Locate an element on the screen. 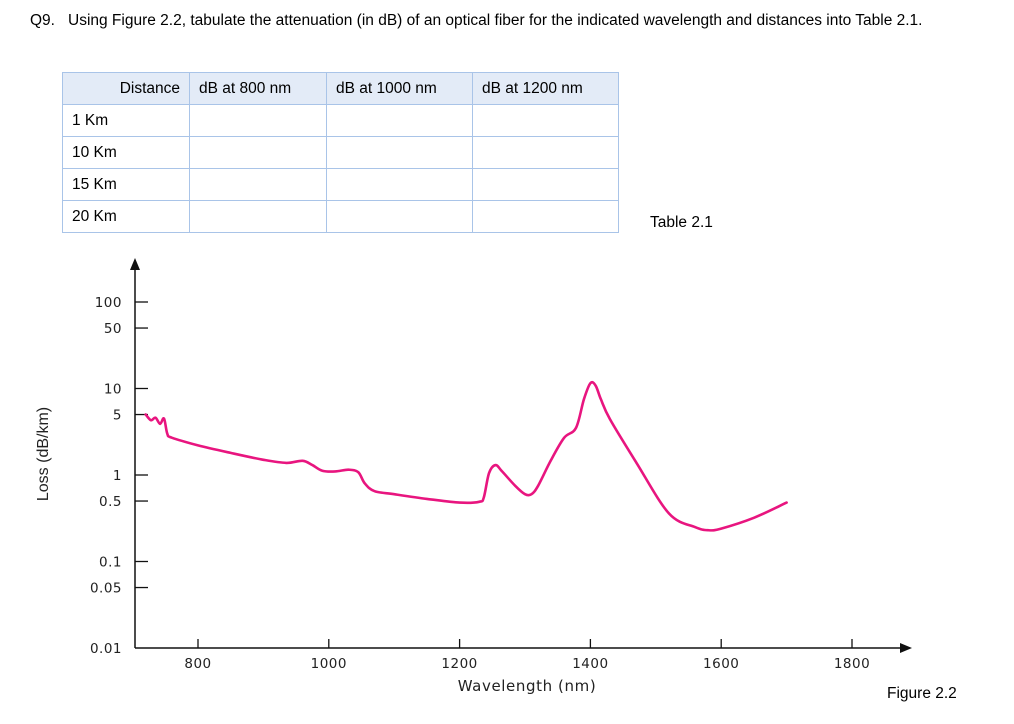 Image resolution: width=1014 pixels, height=724 pixels. row-distance-label: 15 Km is located at coordinates (126, 184).